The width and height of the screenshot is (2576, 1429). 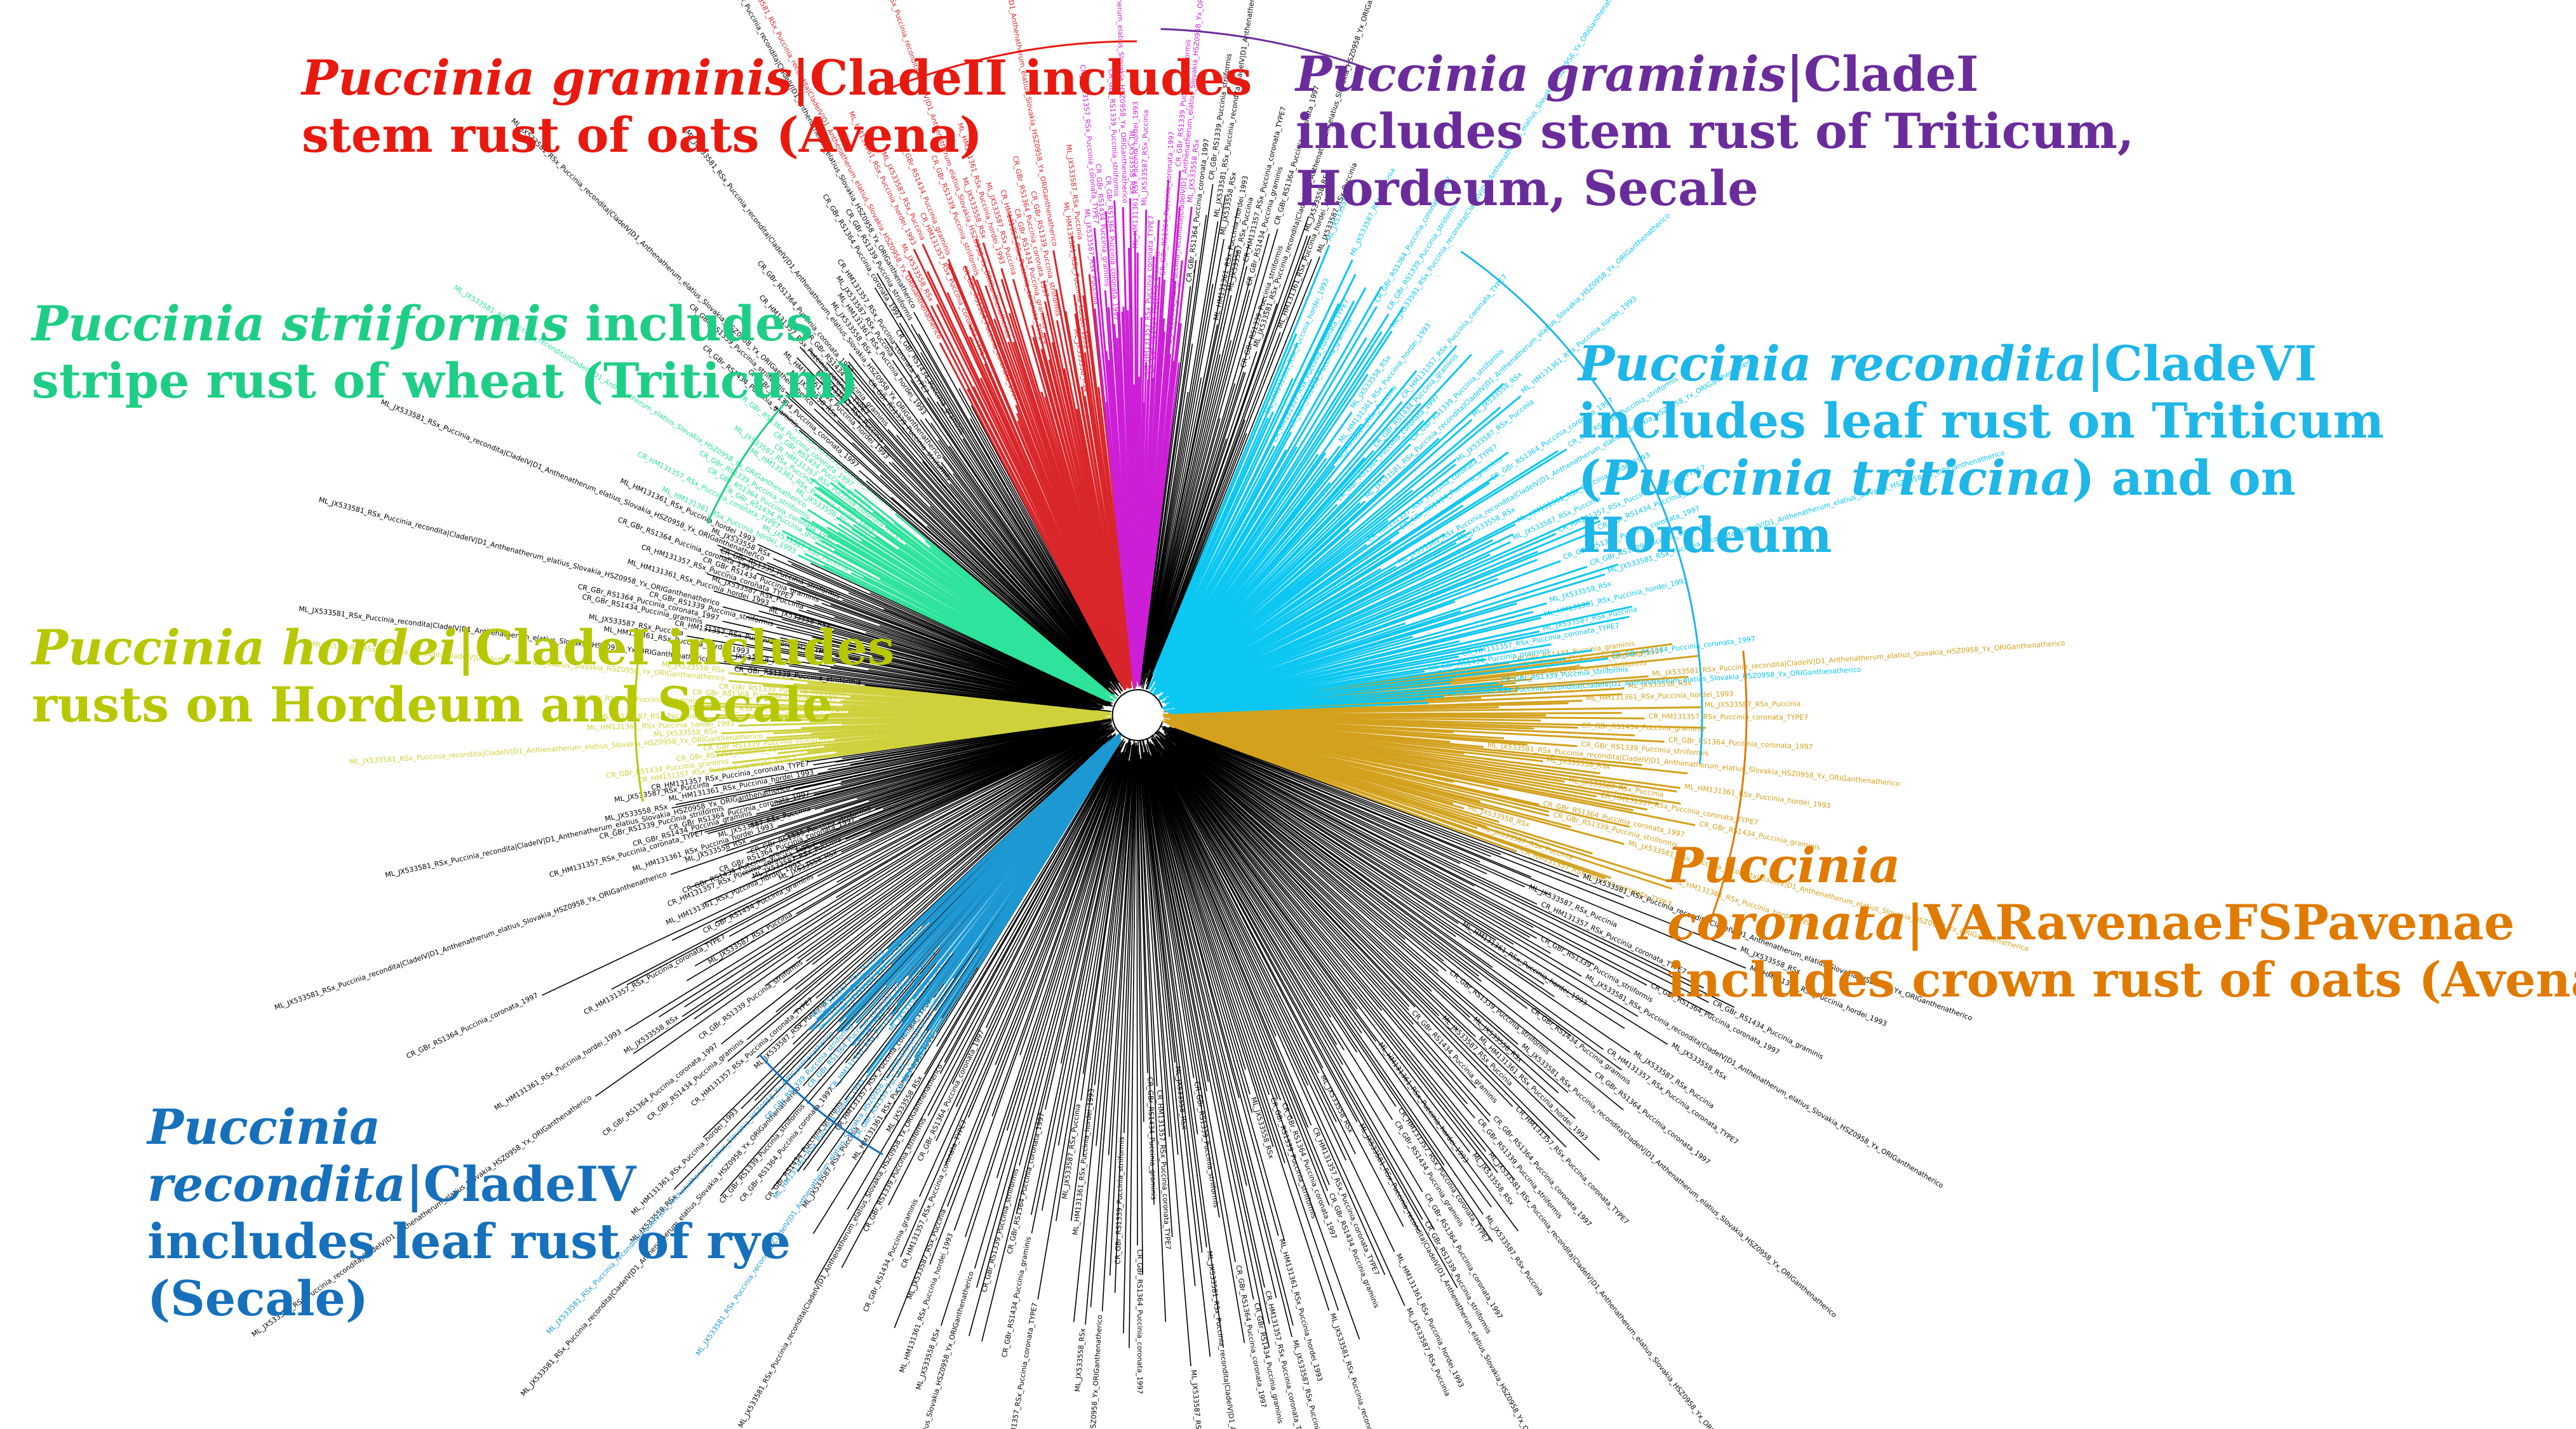 What do you see at coordinates (1660, 684) in the screenshot?
I see `tip-label: ML_JX533558_RSx` at bounding box center [1660, 684].